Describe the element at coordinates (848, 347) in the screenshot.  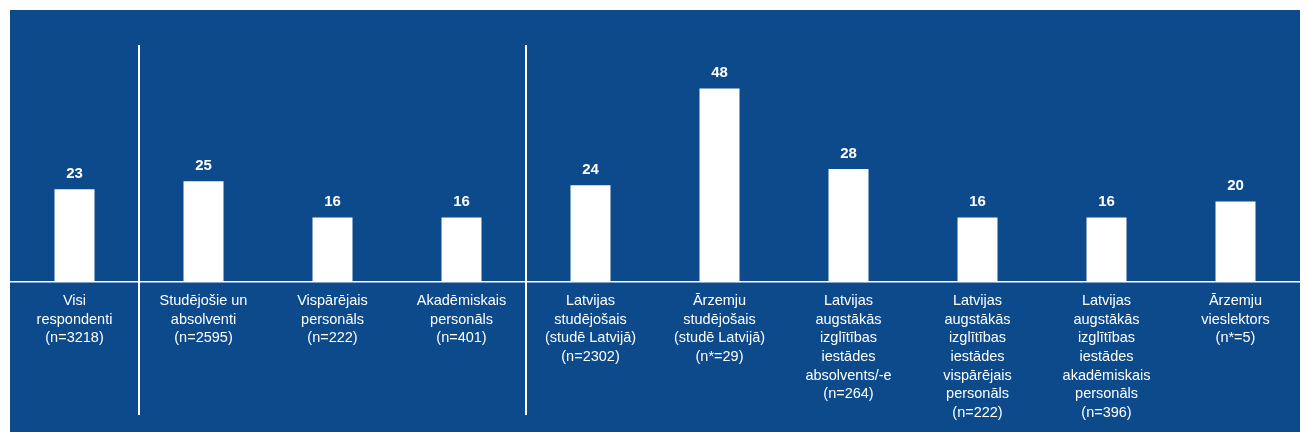
I see `x-tick-label: Latvijas augstākās izglītības iestādes absolvents/-e (n=264)` at that location.